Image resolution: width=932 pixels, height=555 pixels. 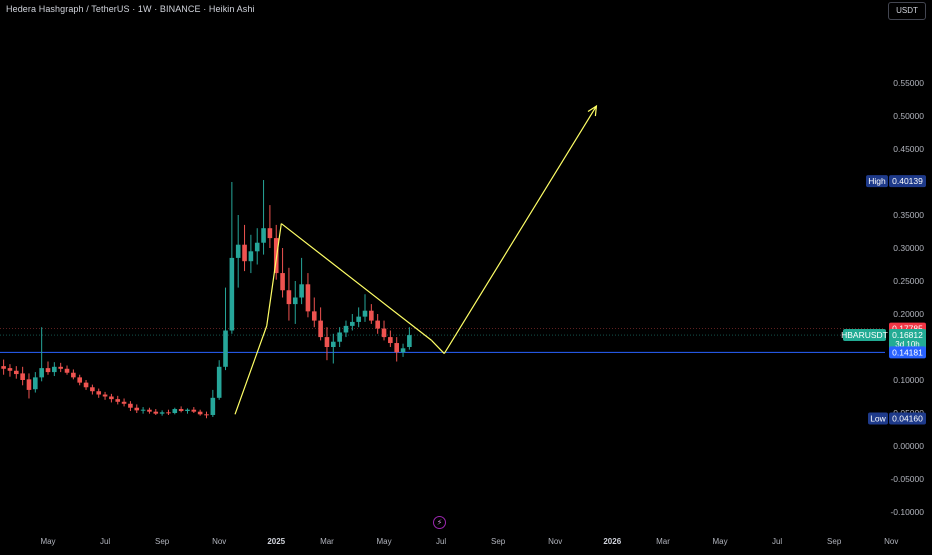 I want to click on y-tick-label: 0.50000, so click(x=908, y=116).